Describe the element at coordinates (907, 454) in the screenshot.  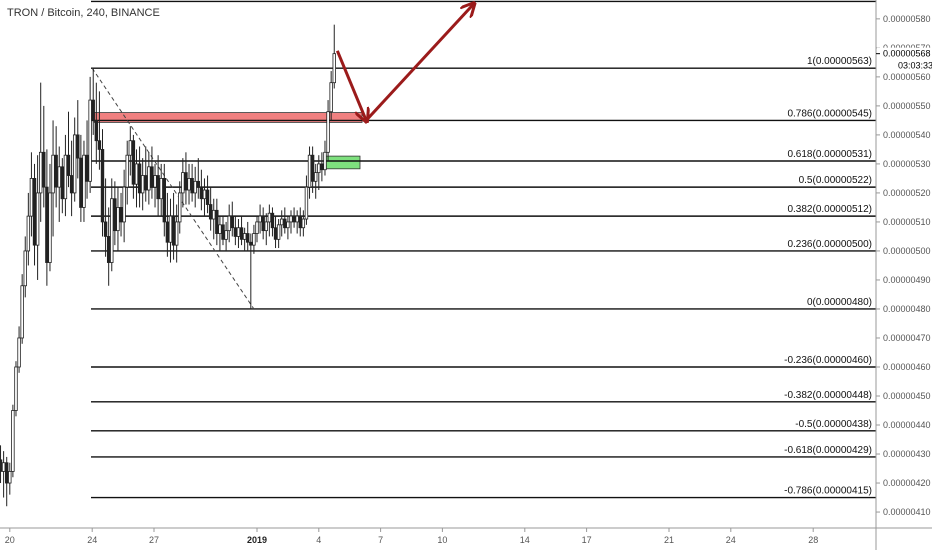
I see `price-tick-label: 0.00000430` at that location.